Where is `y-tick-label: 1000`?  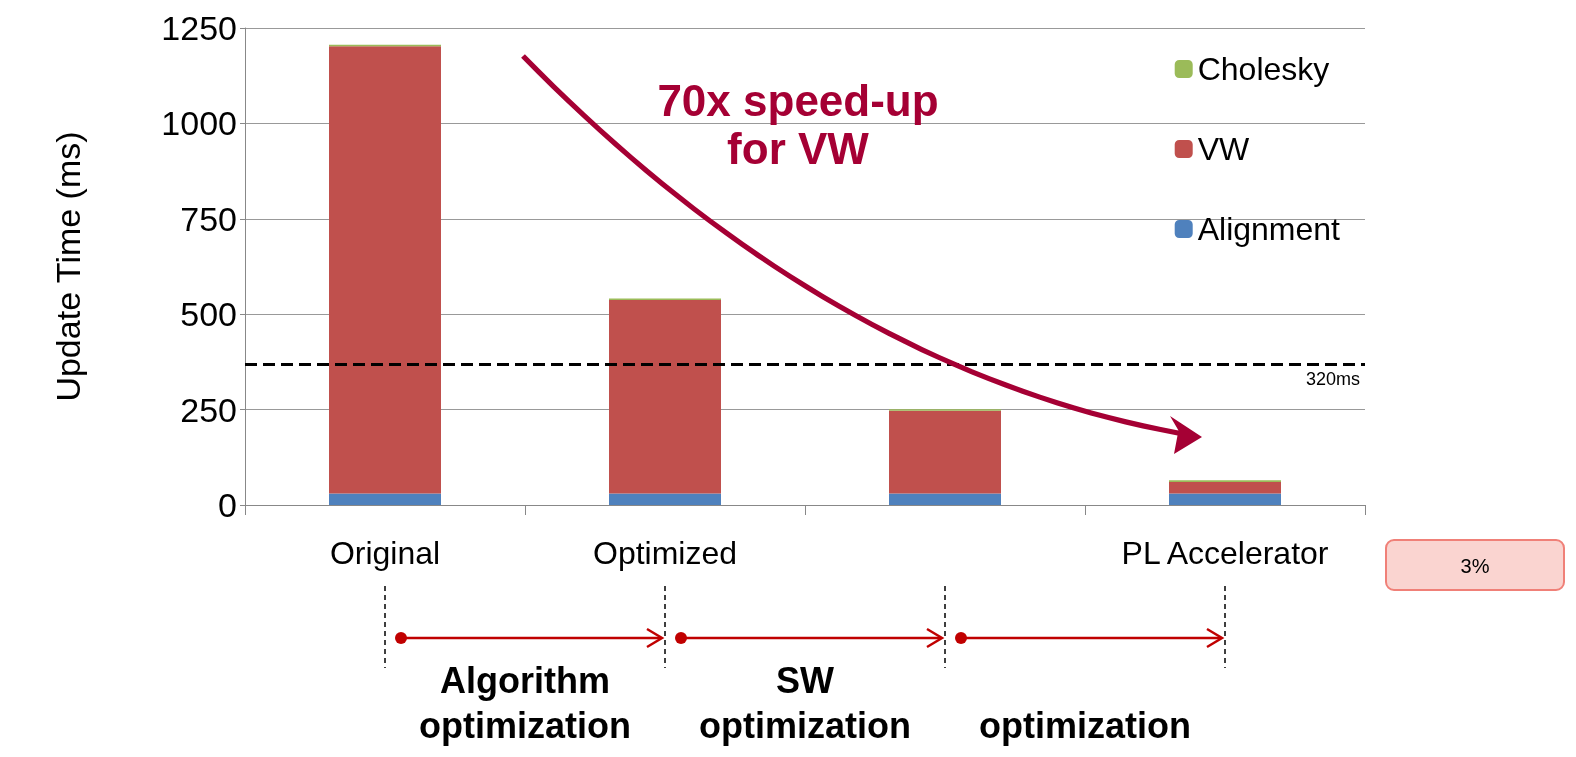 y-tick-label: 1000 is located at coordinates (199, 123).